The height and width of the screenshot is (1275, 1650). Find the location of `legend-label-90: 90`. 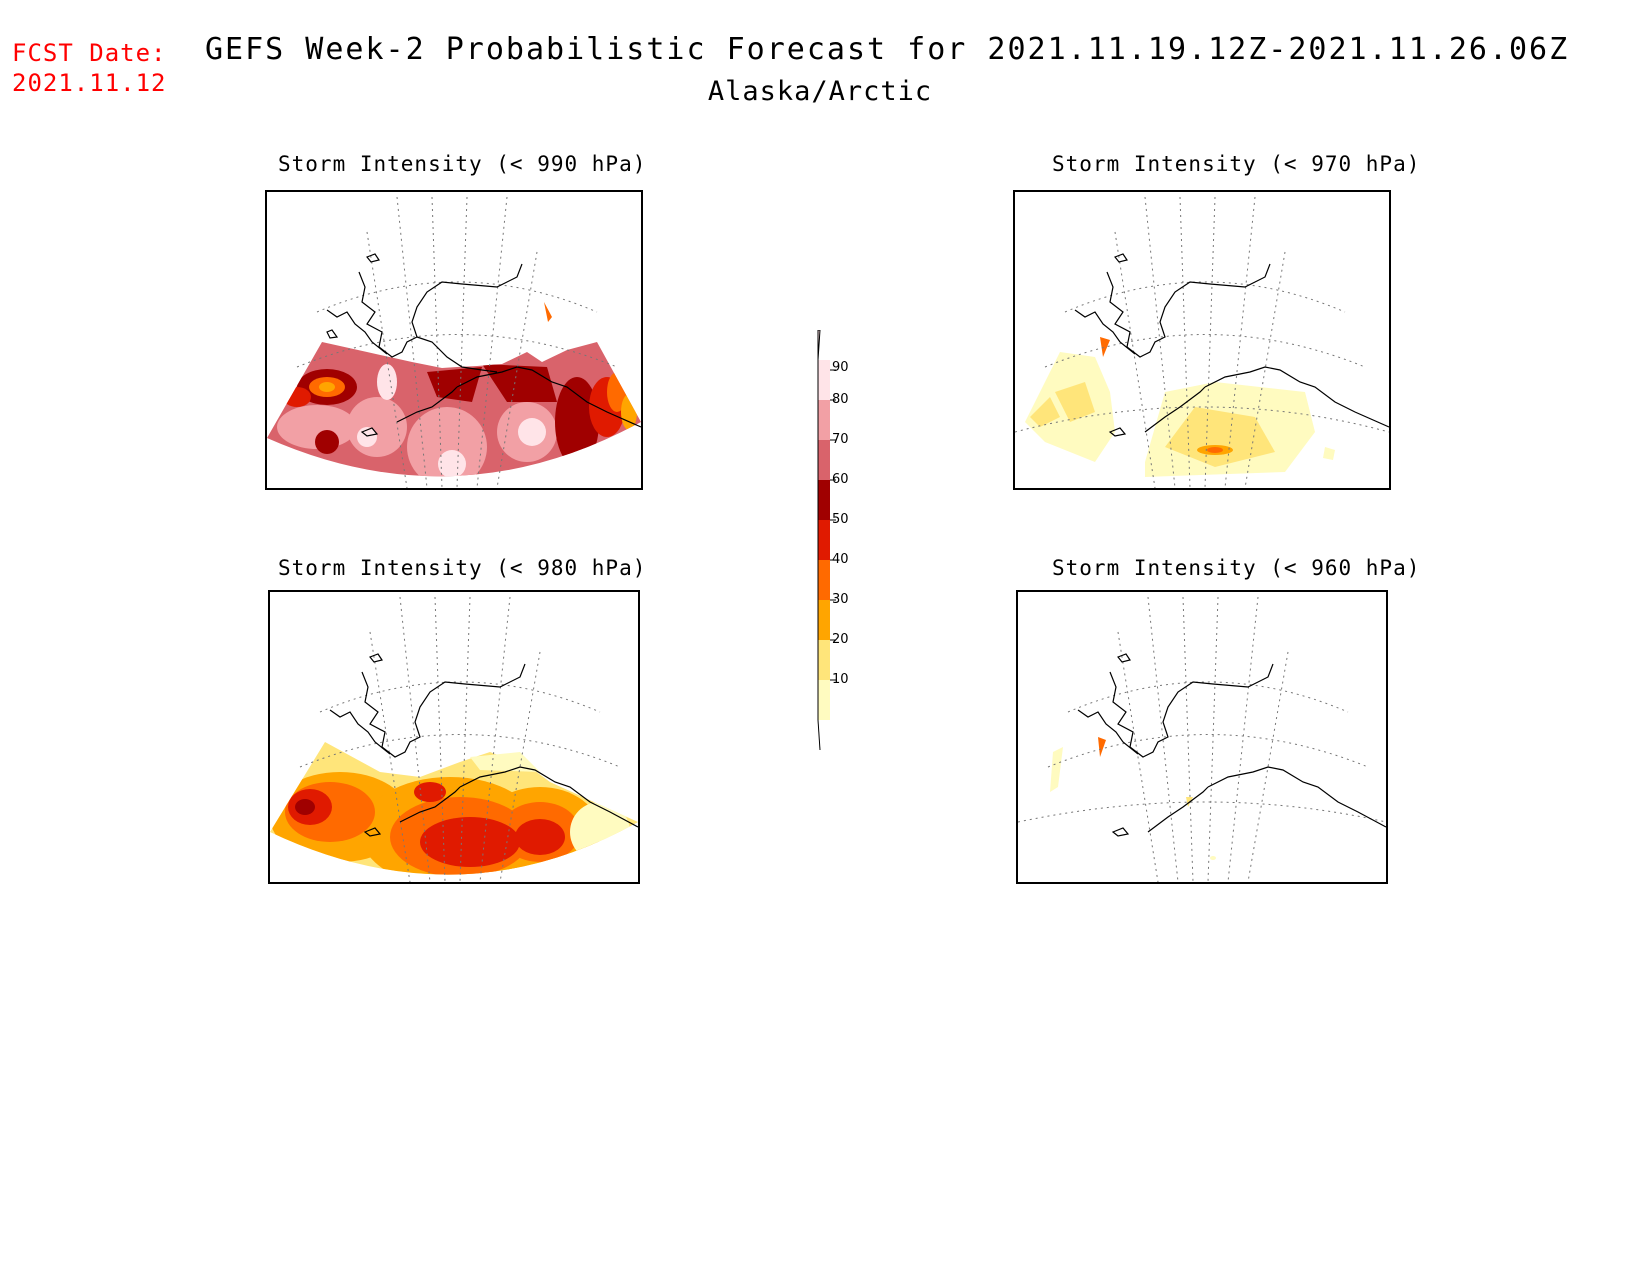

legend-label-90: 90 is located at coordinates (840, 367).